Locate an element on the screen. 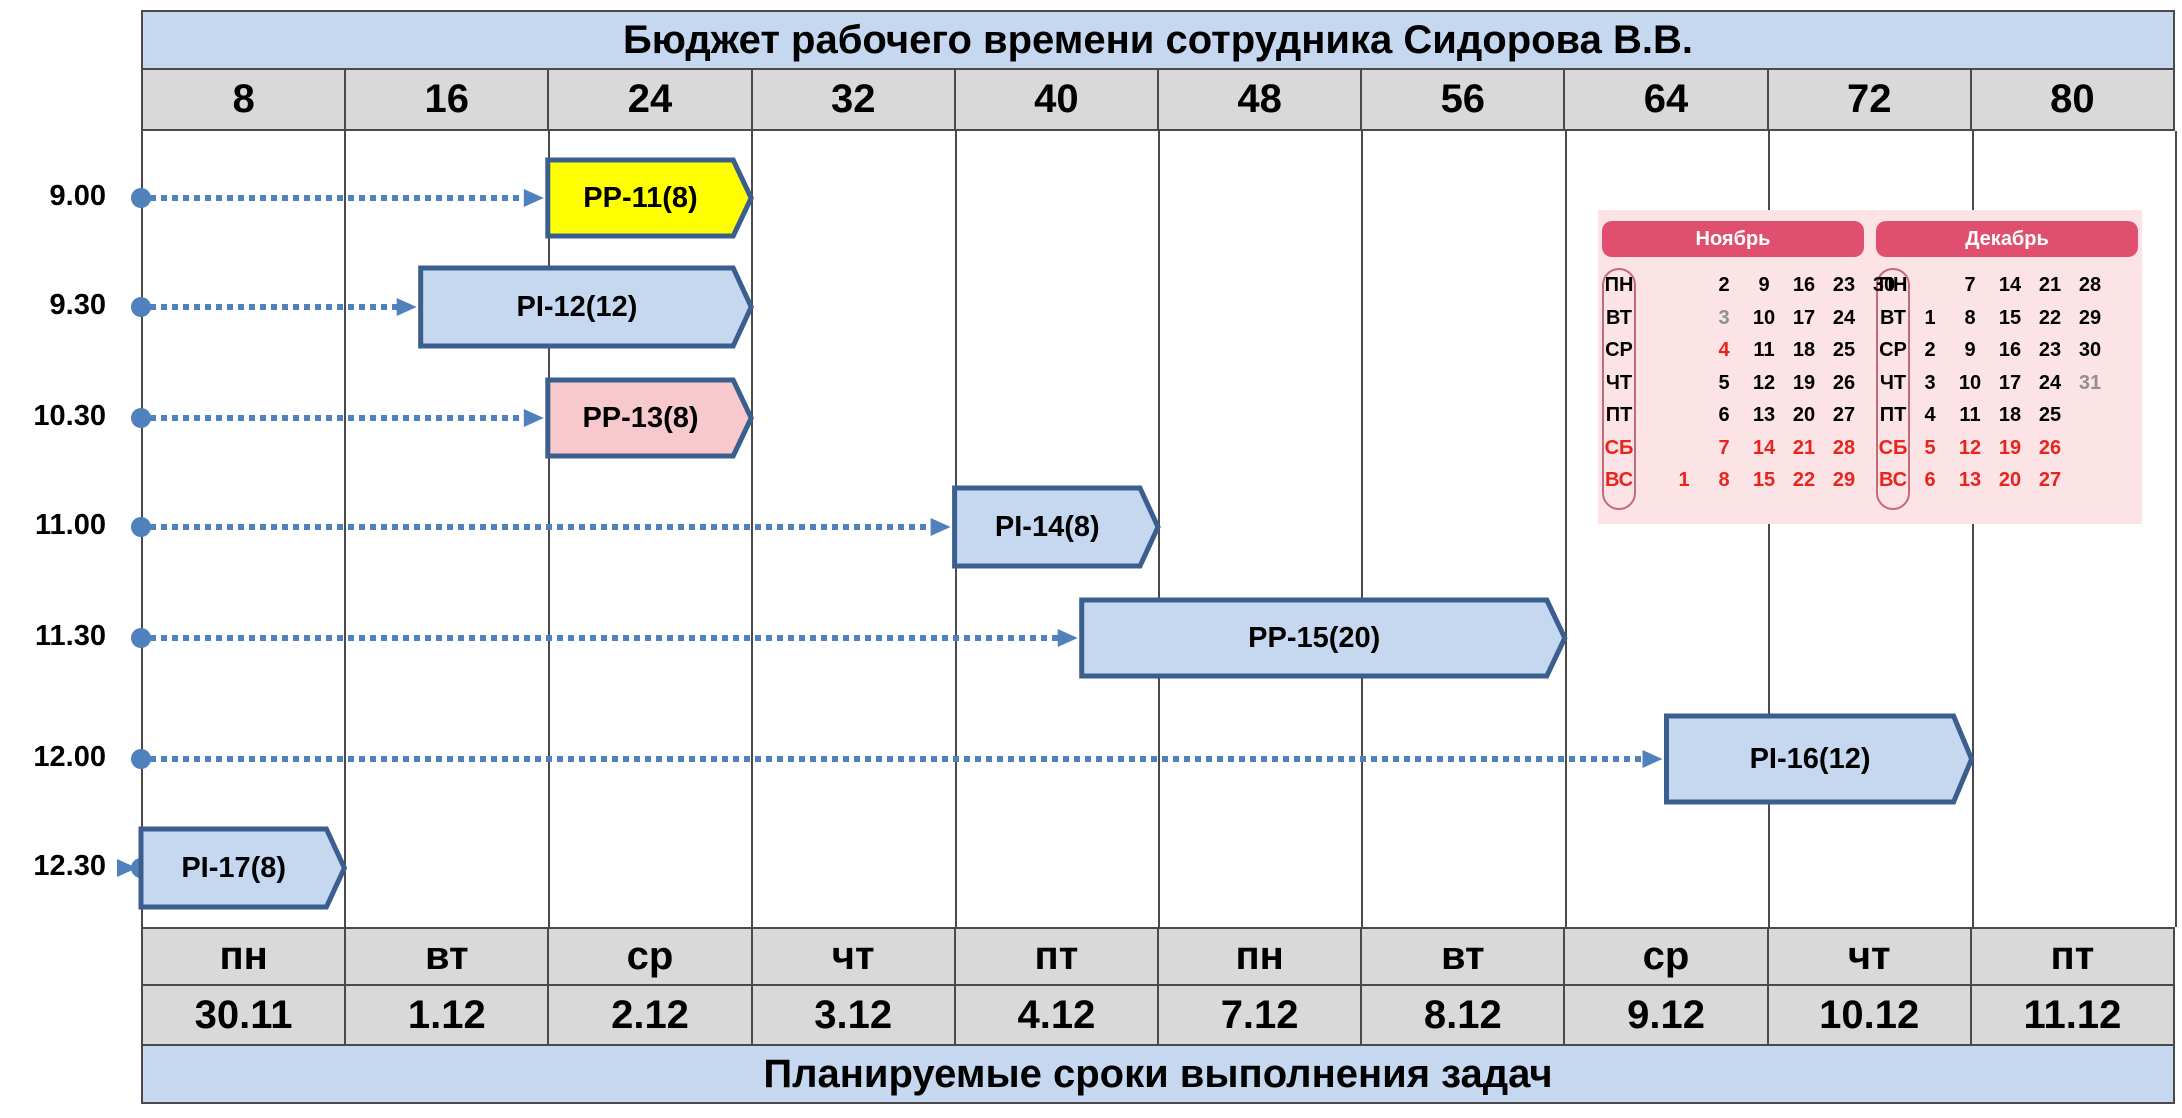 Image resolution: width=2182 pixels, height=1118 pixels. time-label: 10.30 is located at coordinates (69, 416).